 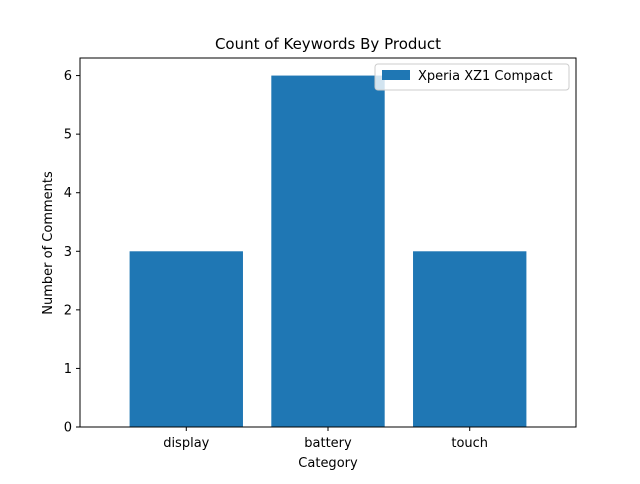 I want to click on legend-box, so click(x=472, y=77).